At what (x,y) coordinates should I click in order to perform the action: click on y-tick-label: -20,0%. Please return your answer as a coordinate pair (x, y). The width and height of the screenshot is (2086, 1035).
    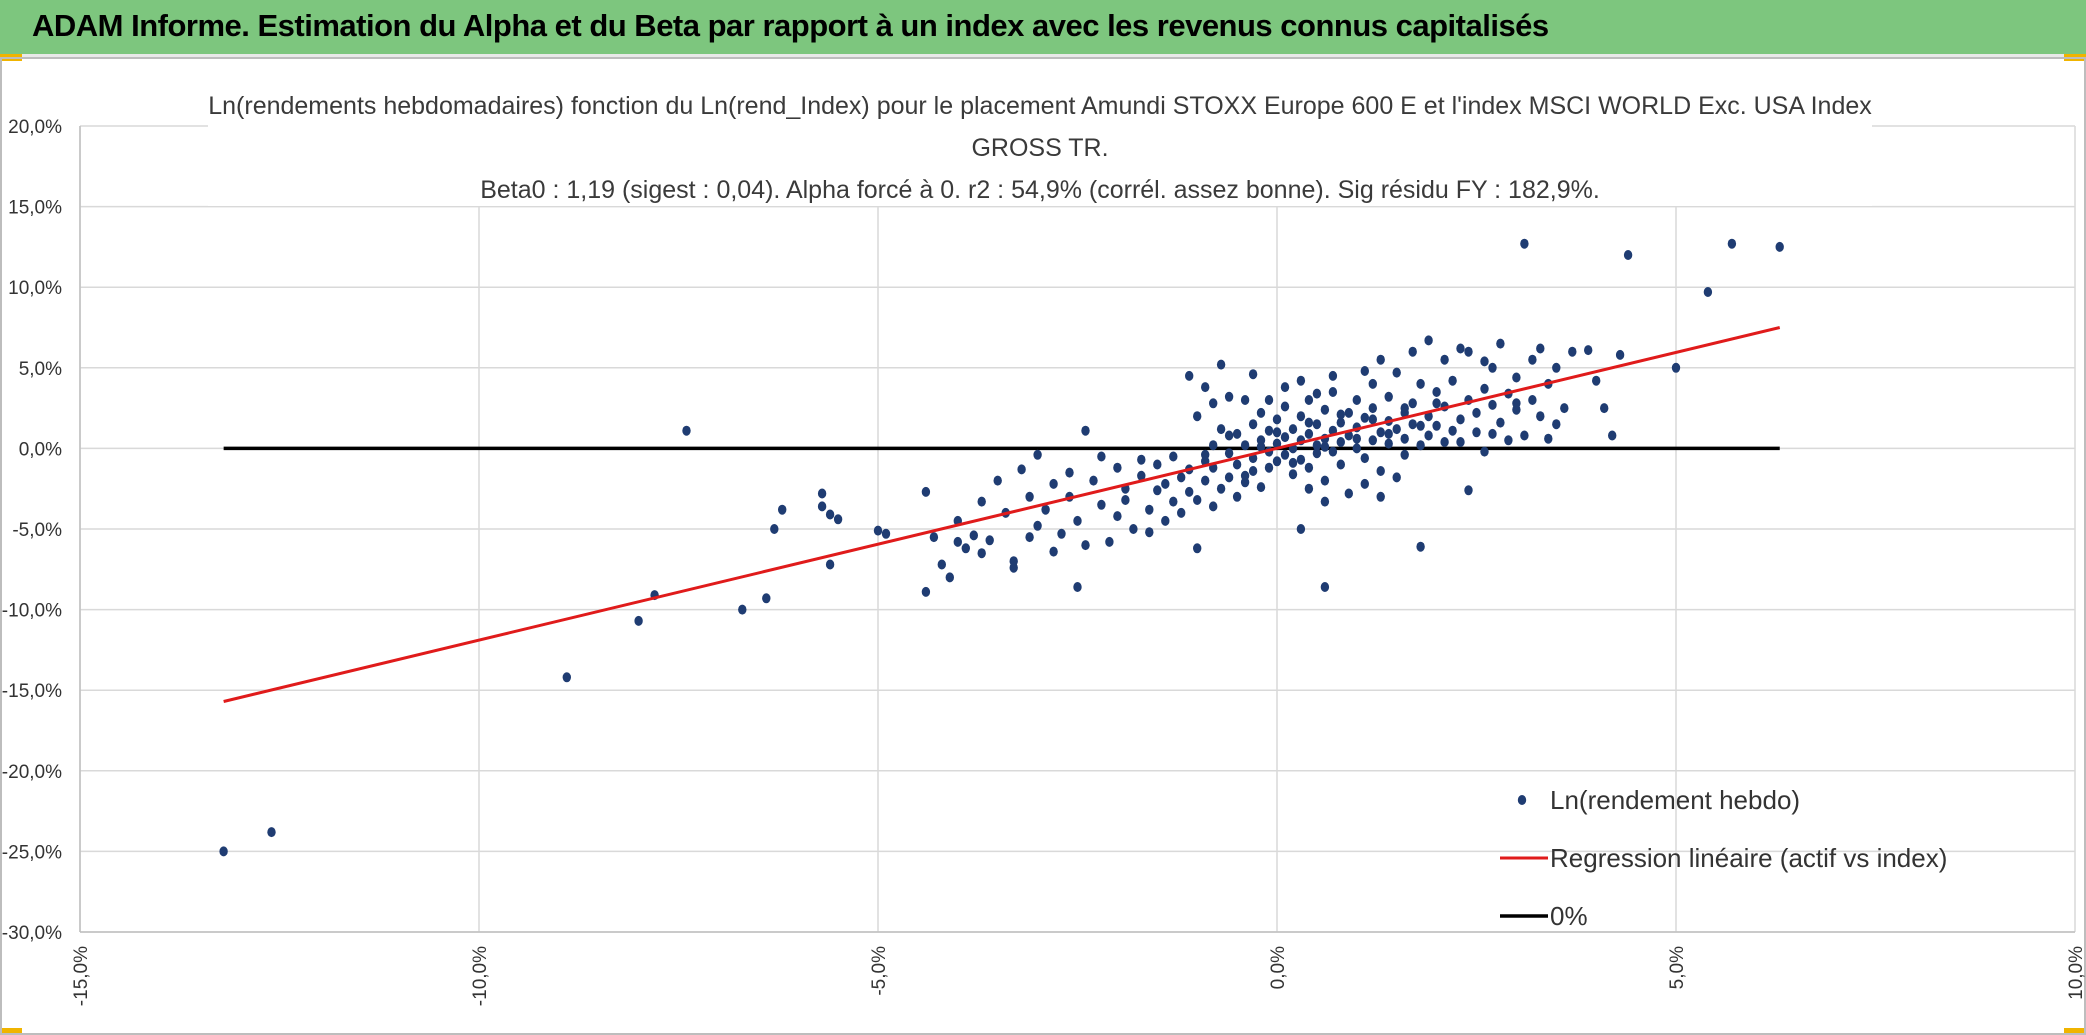
    Looking at the image, I should click on (32, 772).